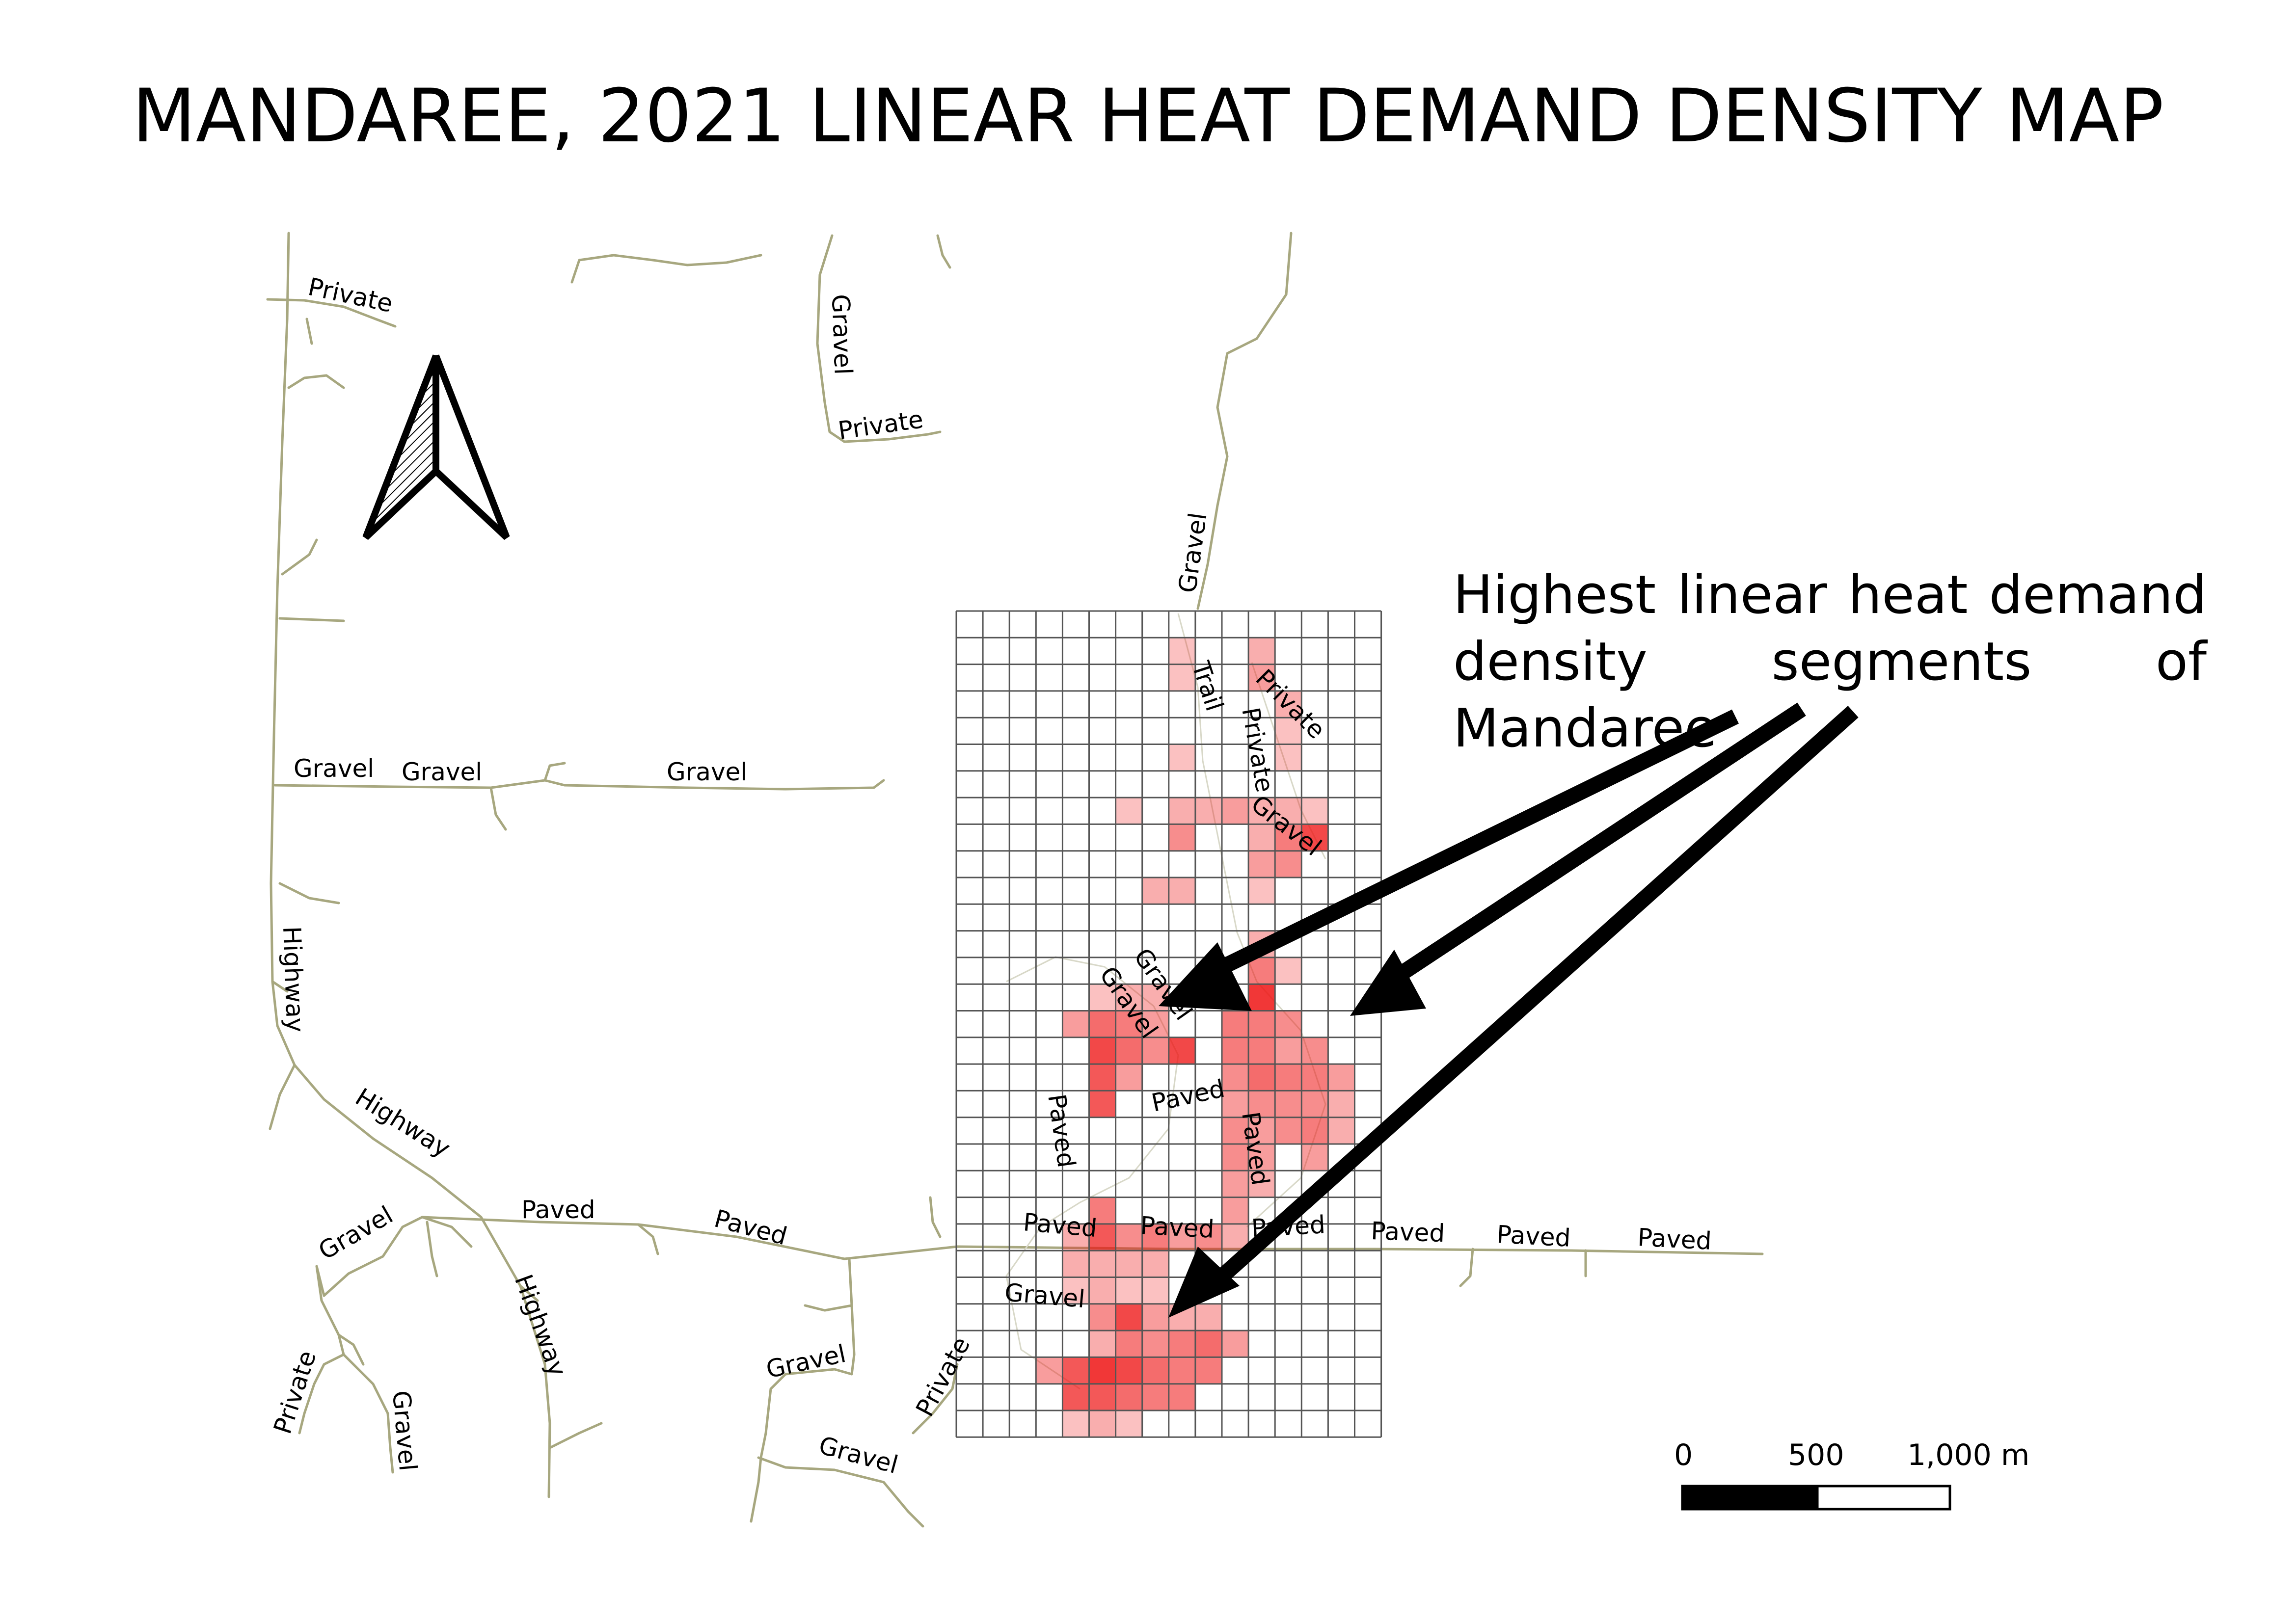 This screenshot has width=2296, height=1623. What do you see at coordinates (1244, 421) in the screenshot?
I see `road-gravel-center` at bounding box center [1244, 421].